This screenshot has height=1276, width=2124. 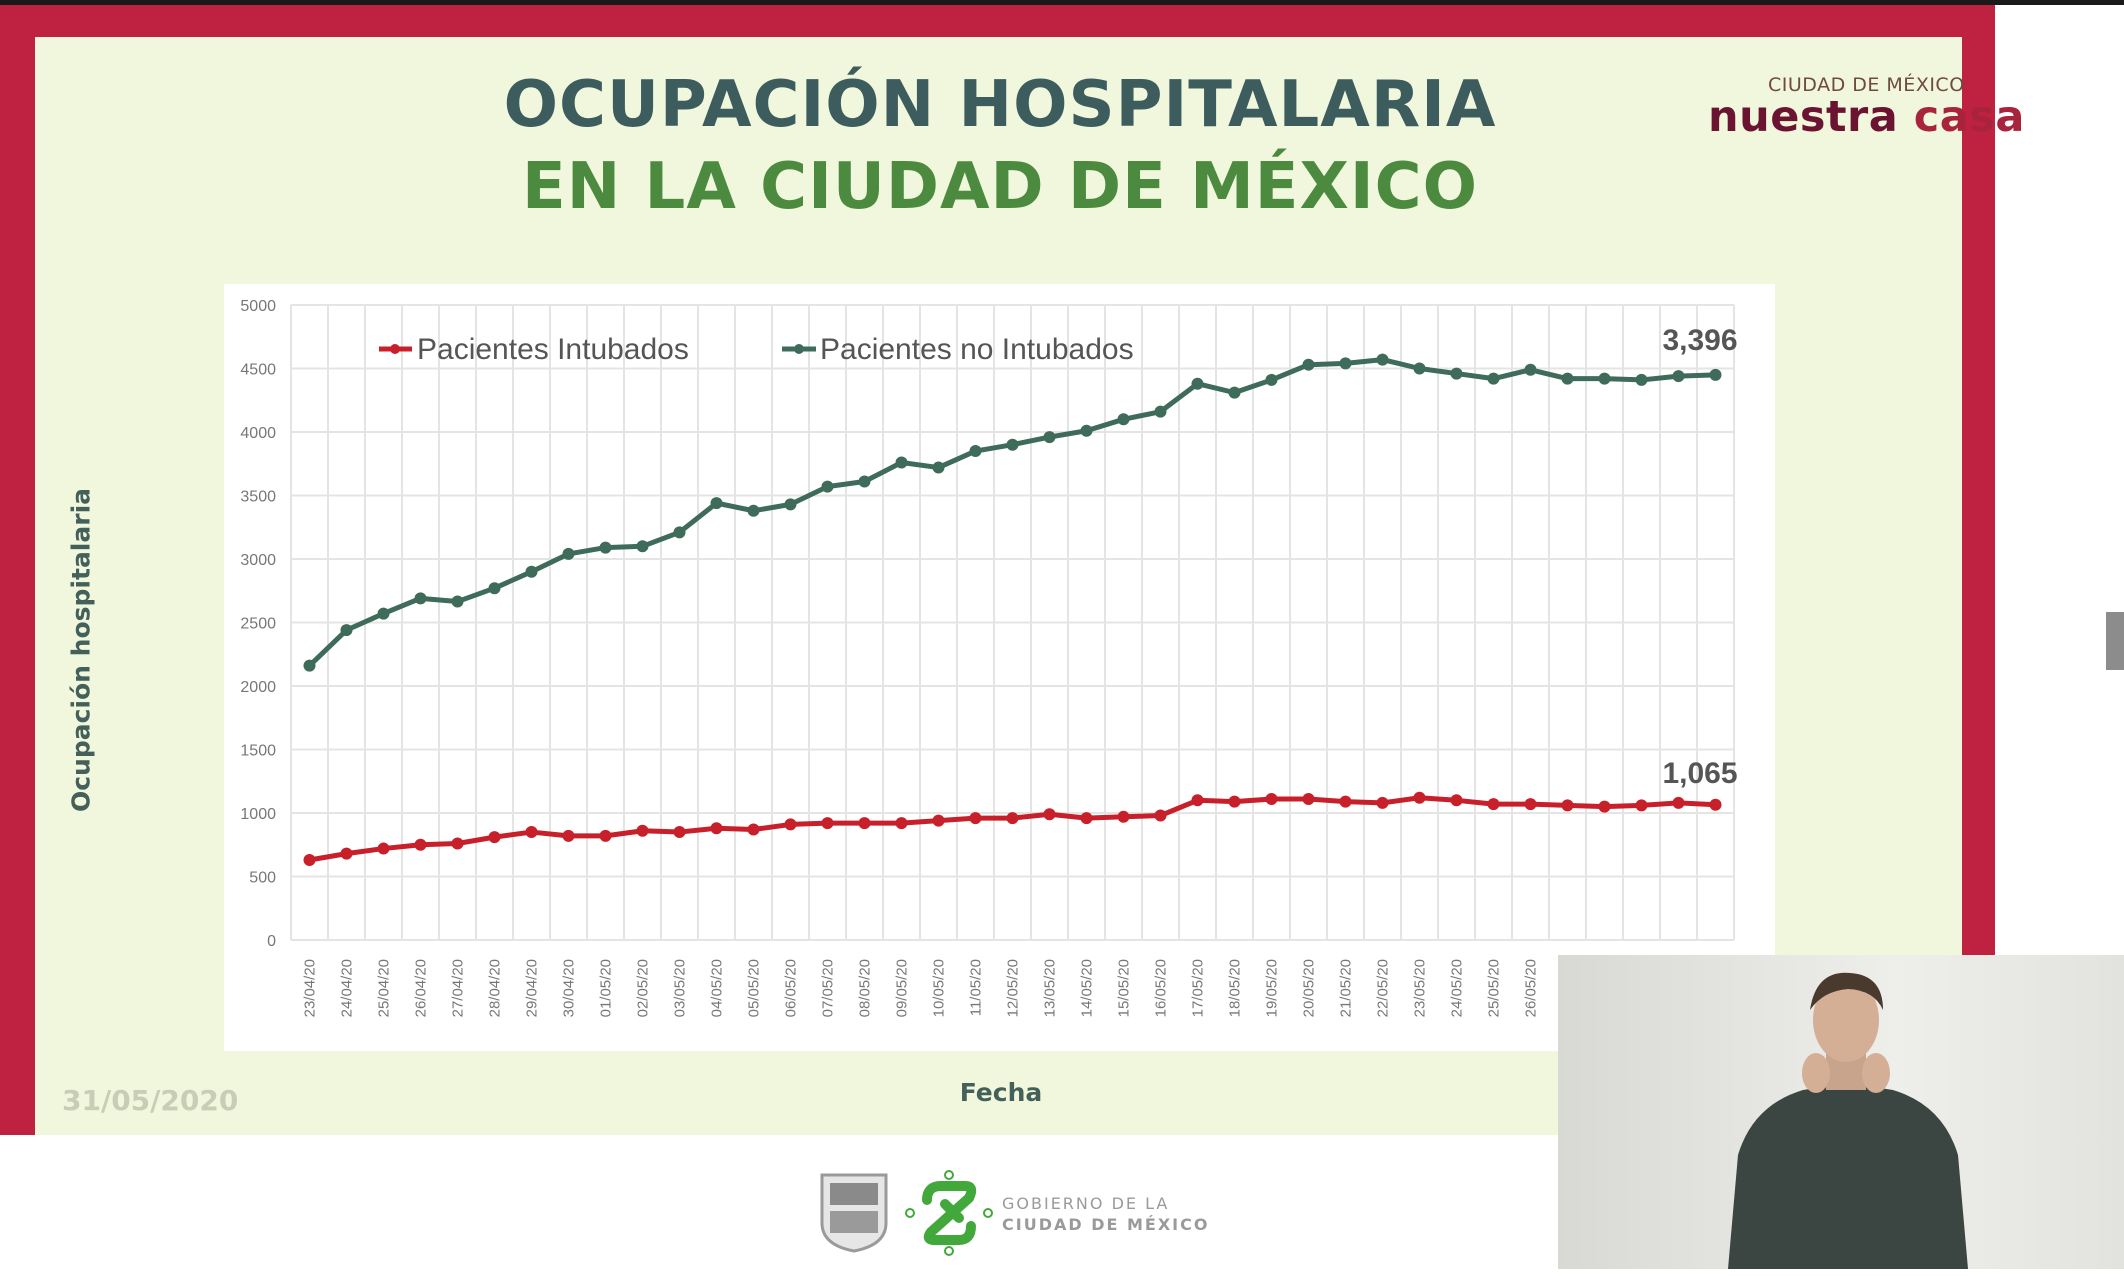 I want to click on sign-language-video, so click(x=1841, y=1112).